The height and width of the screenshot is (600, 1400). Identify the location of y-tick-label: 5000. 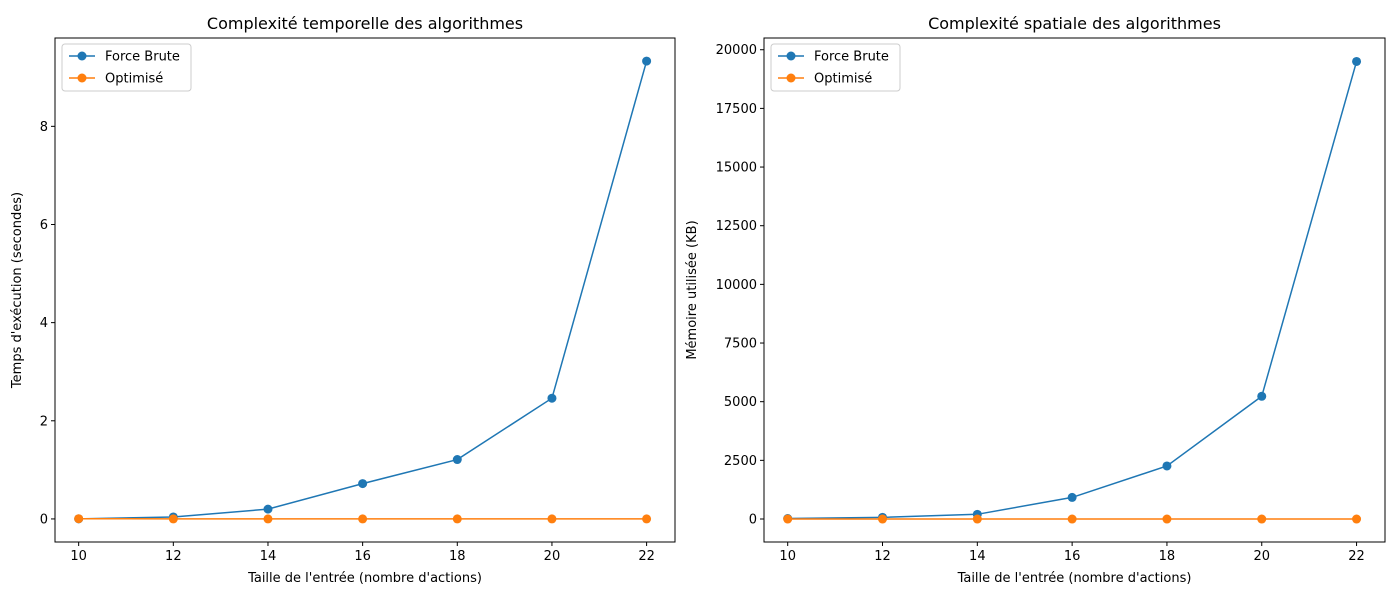
(740, 402).